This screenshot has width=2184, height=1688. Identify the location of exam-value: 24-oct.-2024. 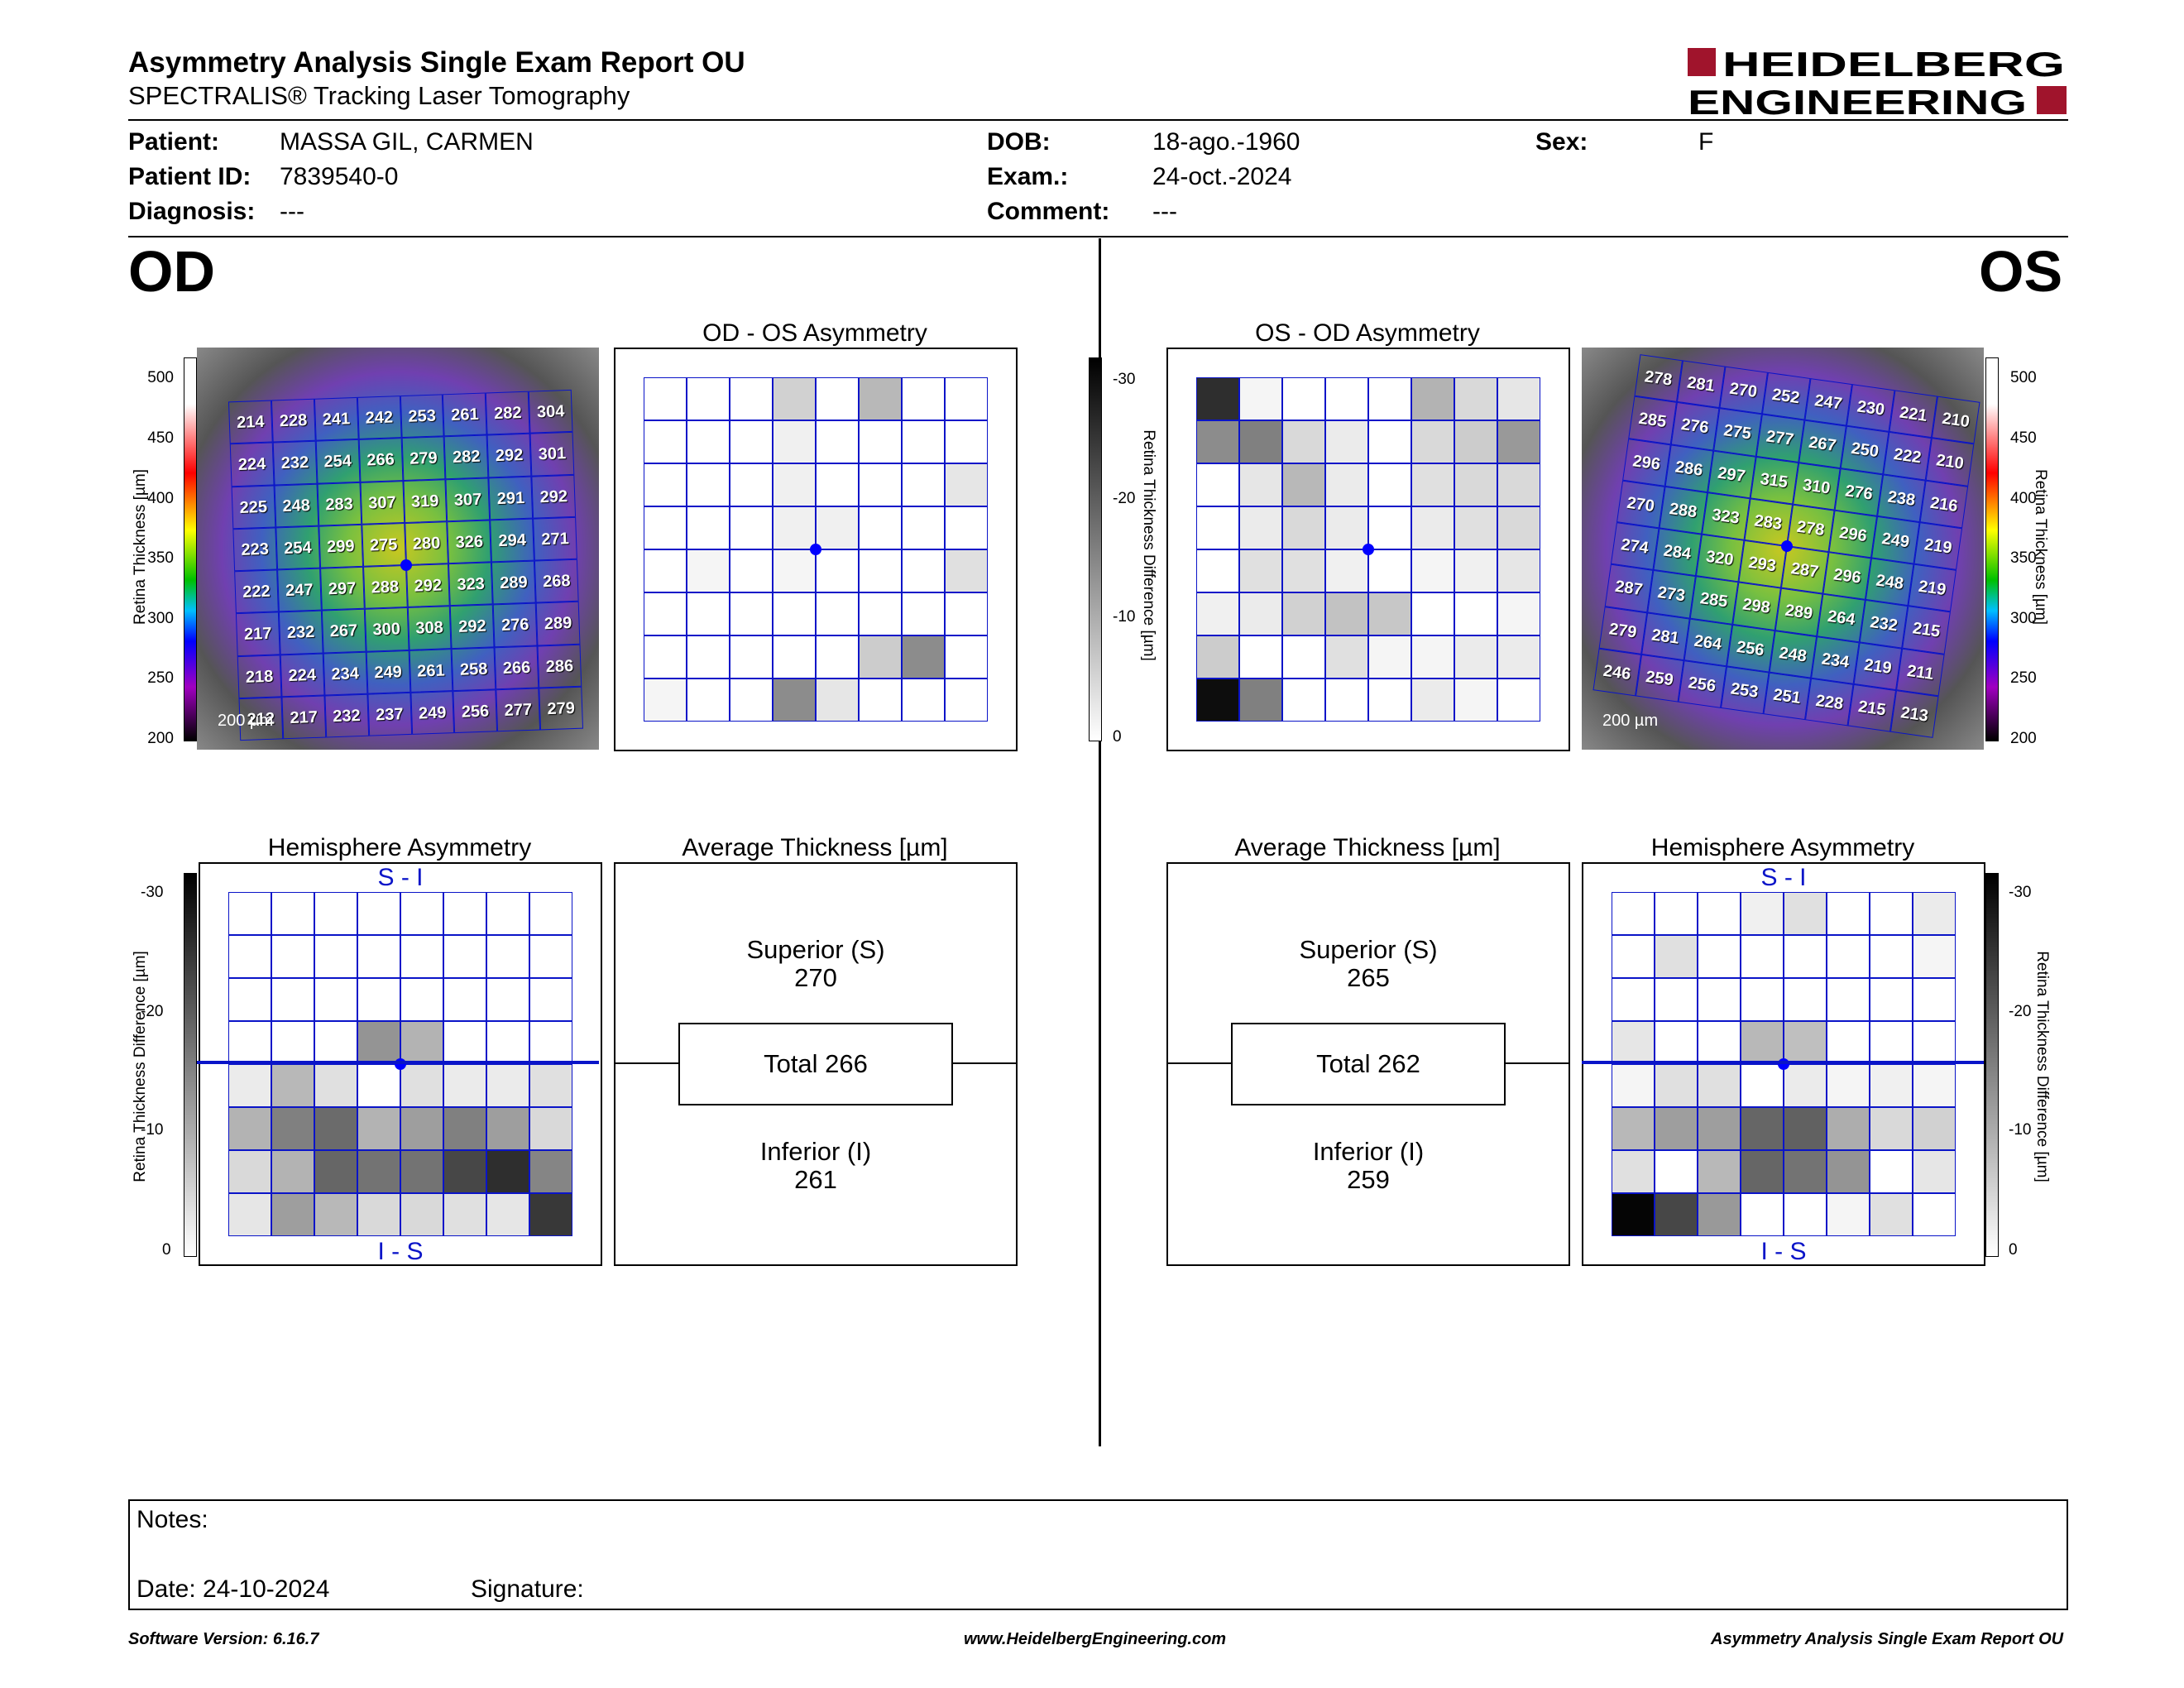
(1222, 176).